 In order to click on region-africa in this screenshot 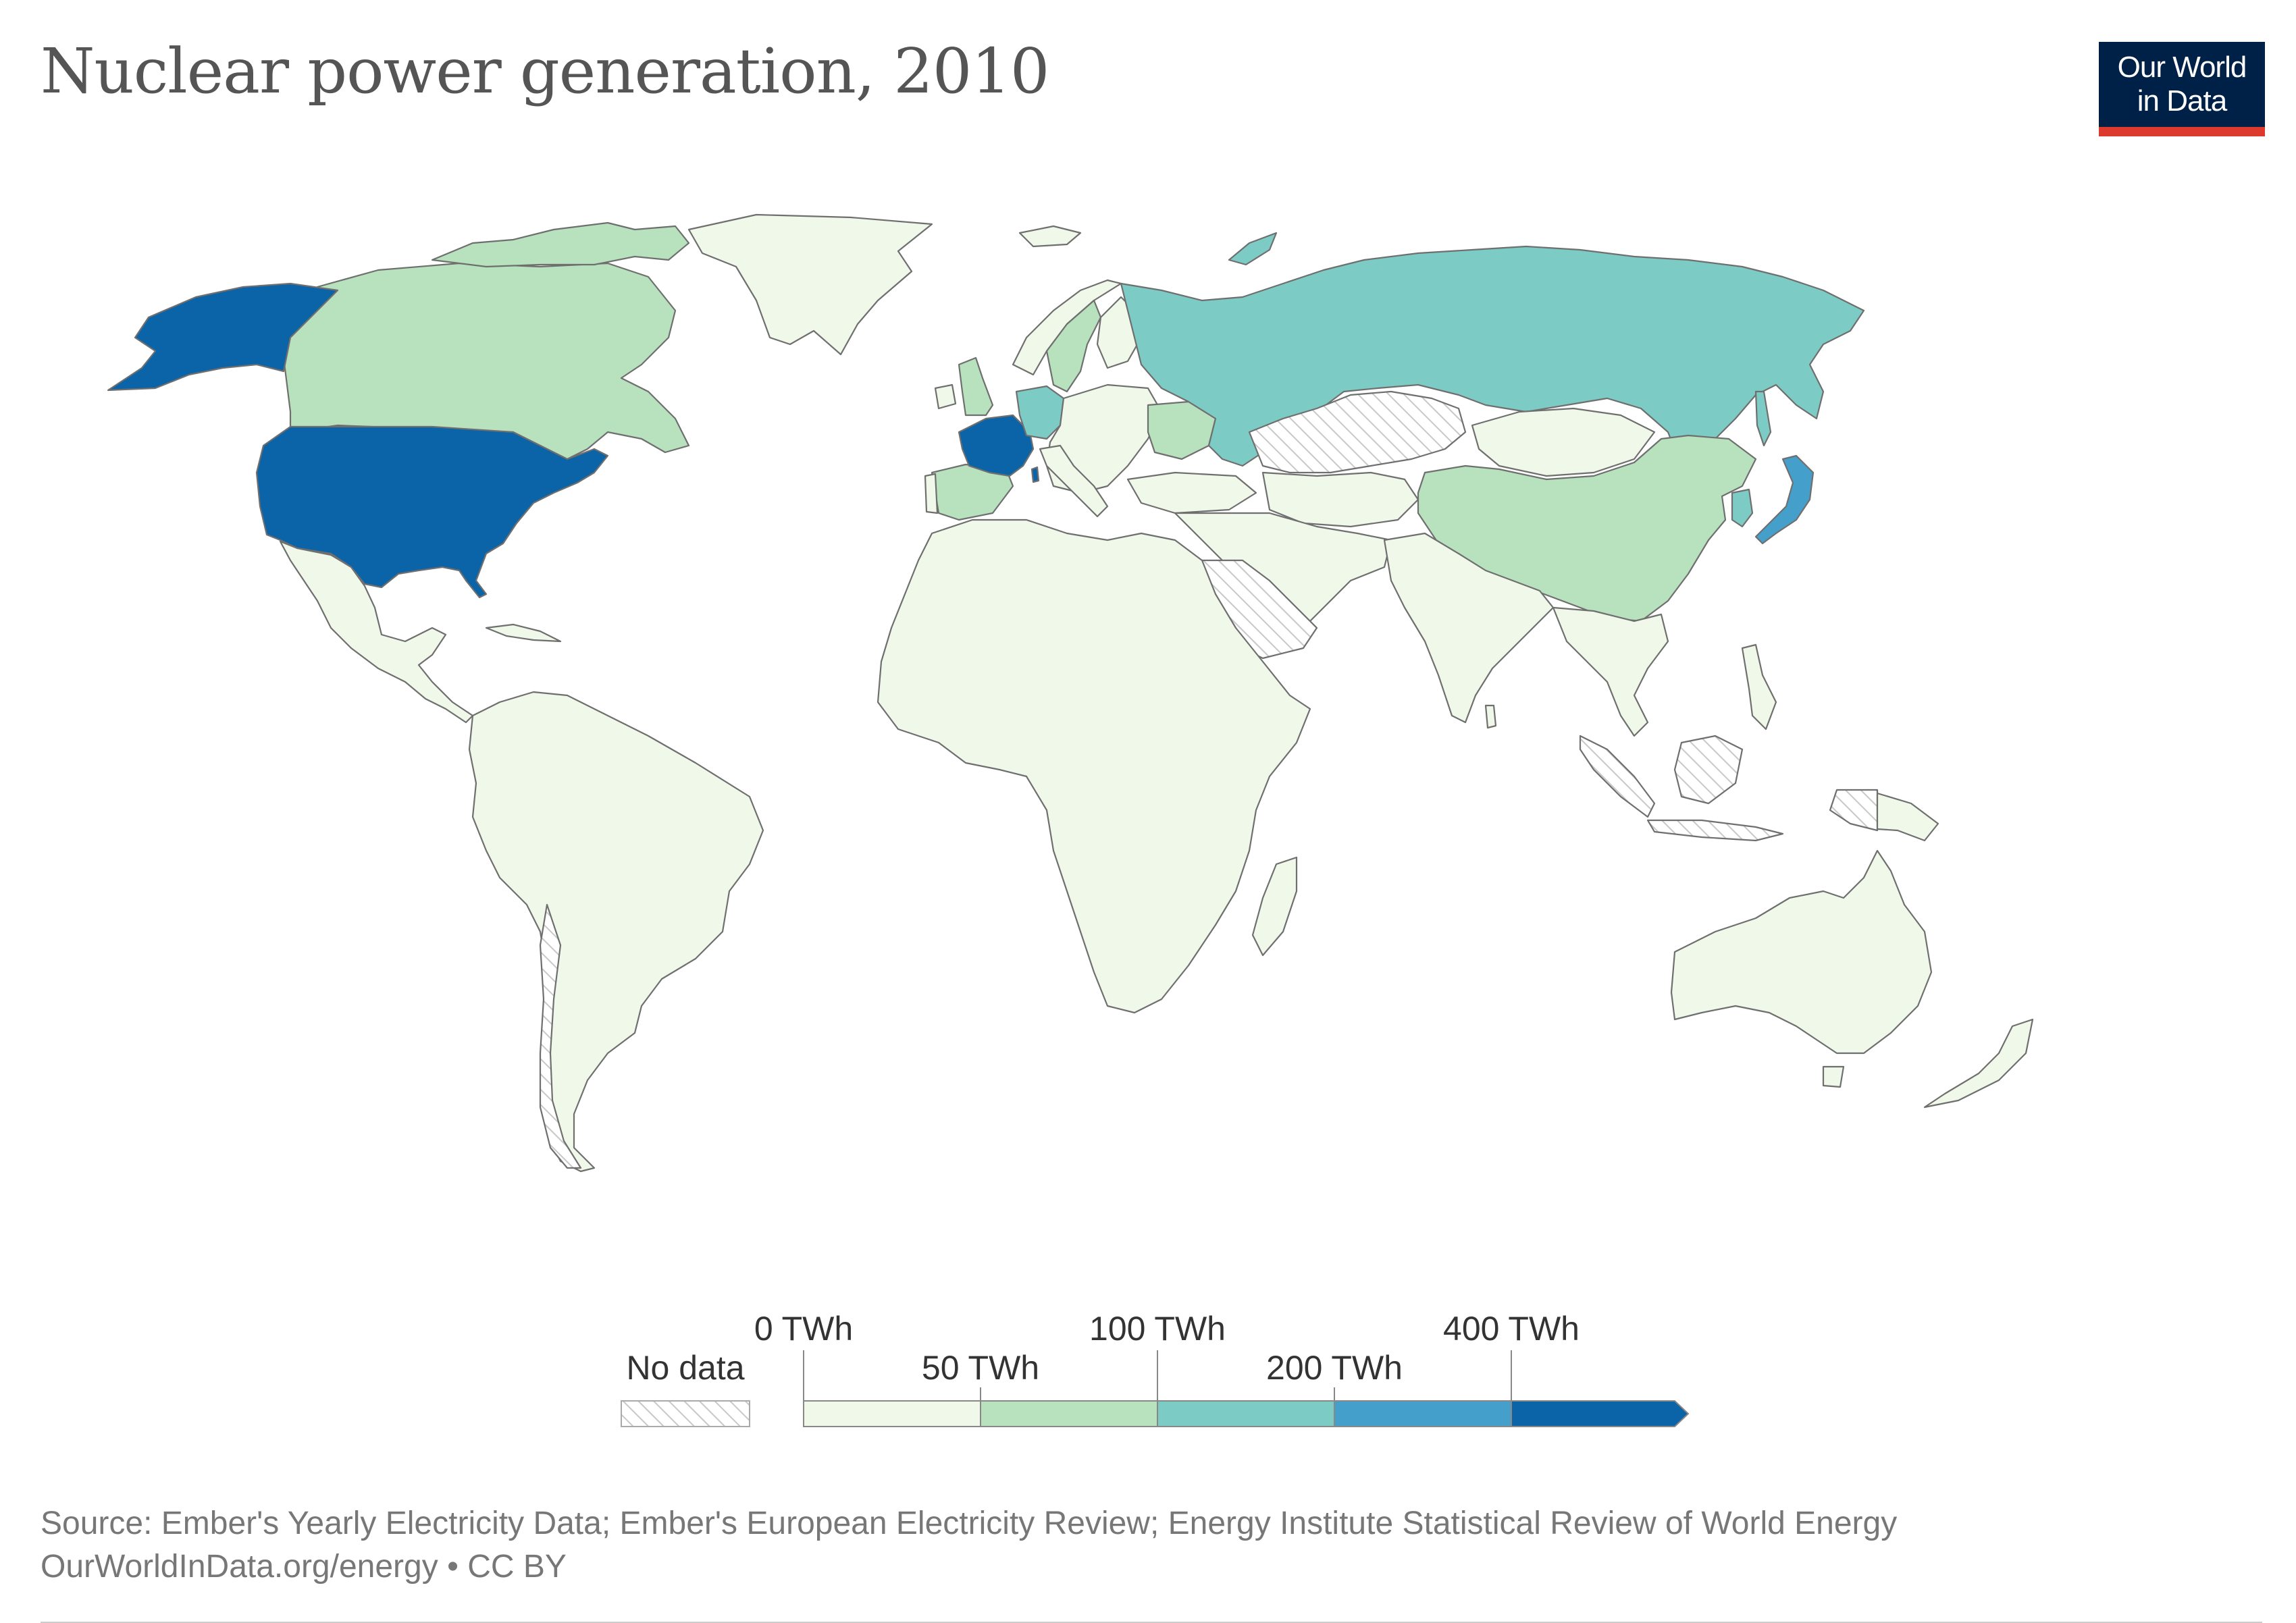, I will do `click(1094, 766)`.